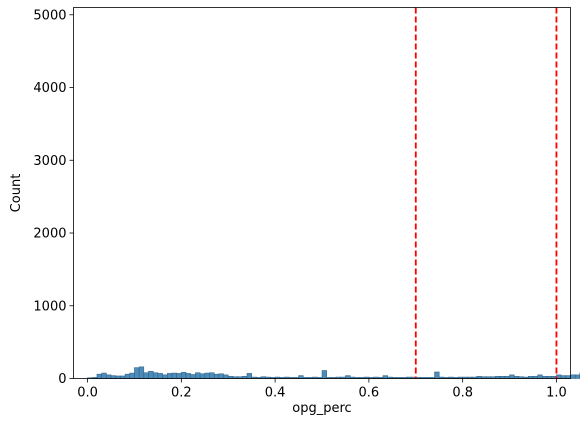  What do you see at coordinates (87, 393) in the screenshot?
I see `x-tick-label: 0.0` at bounding box center [87, 393].